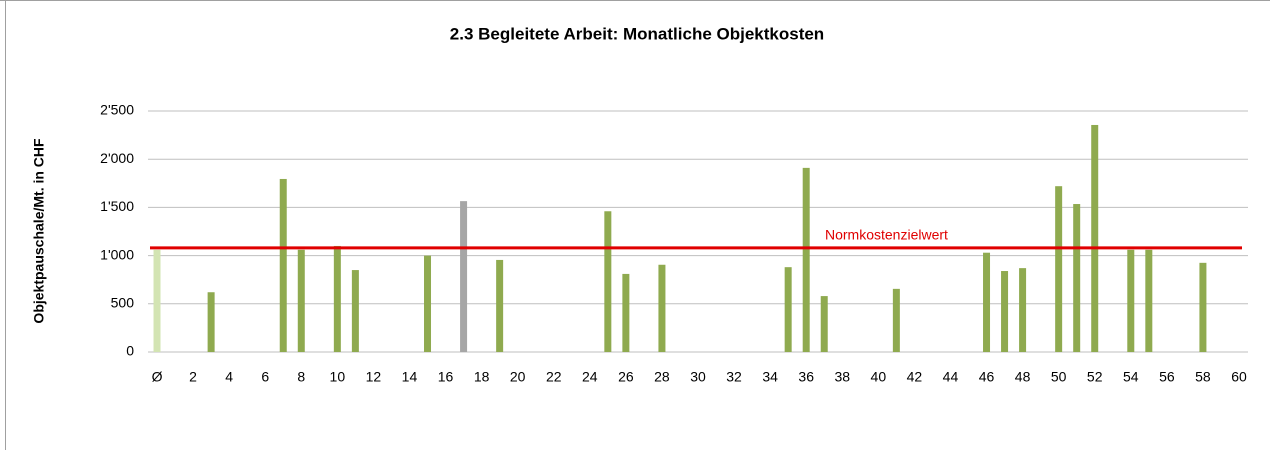 The height and width of the screenshot is (455, 1270). I want to click on x-tick-label: 26, so click(626, 377).